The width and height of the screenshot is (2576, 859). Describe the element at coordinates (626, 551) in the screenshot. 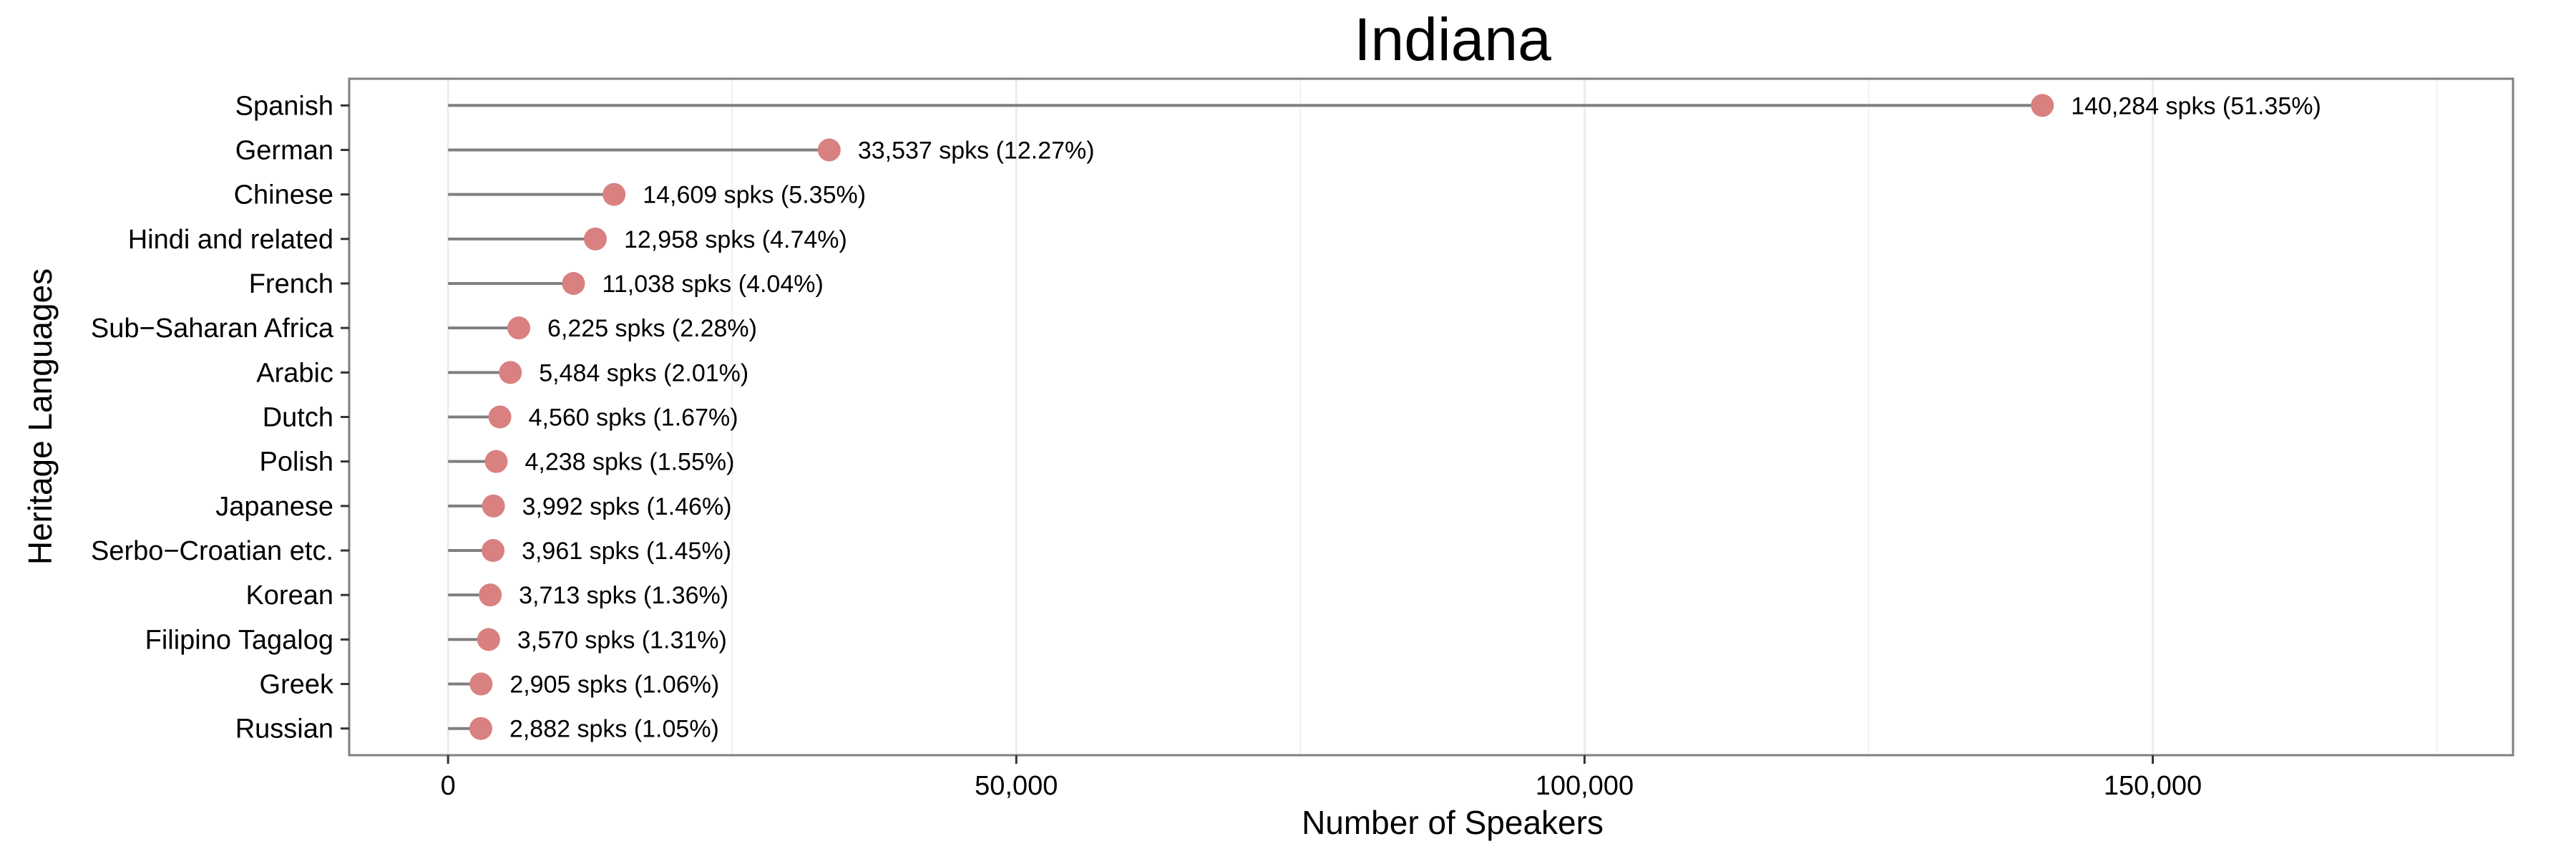

I see `data-label: 3,961 spks (1.45%)` at that location.